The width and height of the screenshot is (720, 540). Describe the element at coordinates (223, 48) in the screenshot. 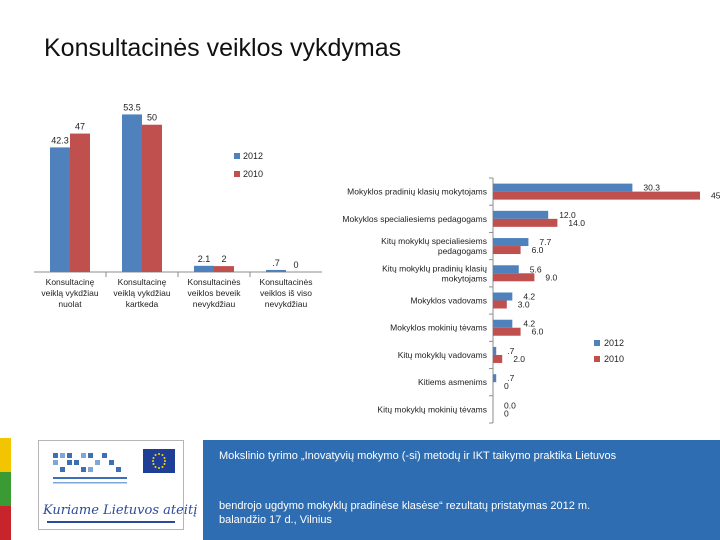

I see `slide-title: Konsultacinės veiklos vykdymas` at that location.